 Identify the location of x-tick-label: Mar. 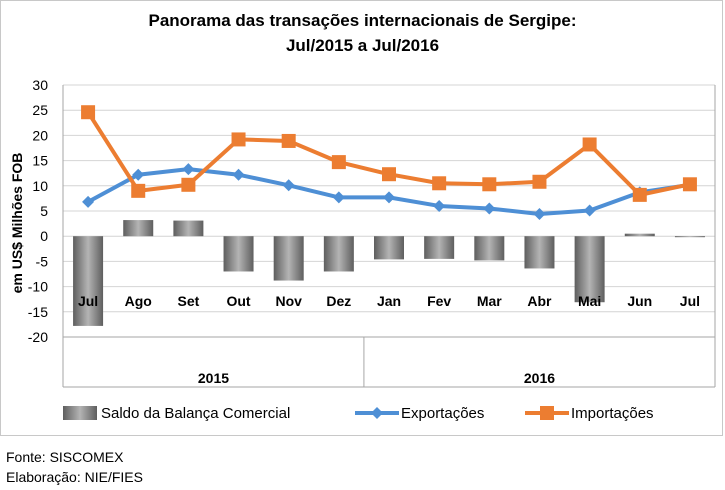
(489, 301).